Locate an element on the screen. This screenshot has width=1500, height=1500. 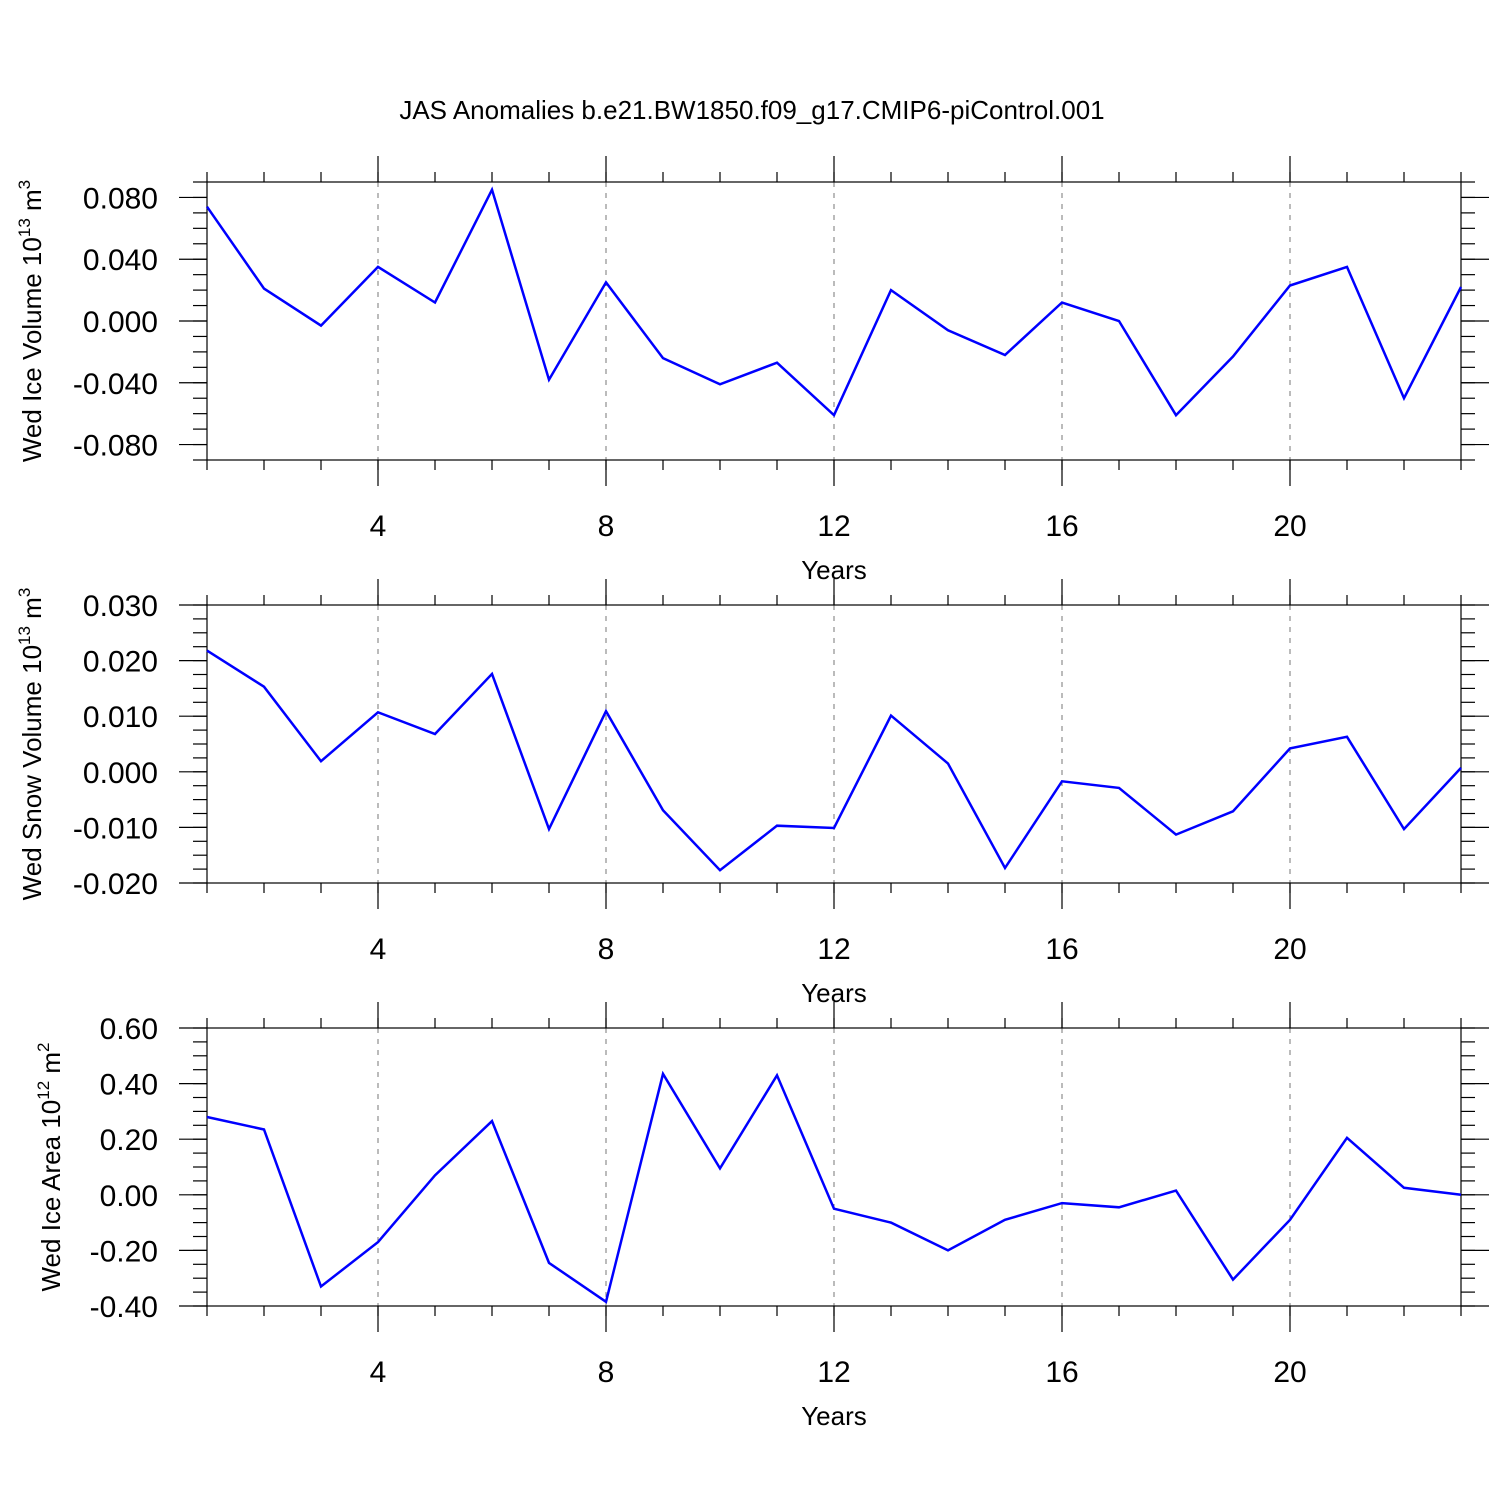
y-tick-label: 0.20 is located at coordinates (129, 1140).